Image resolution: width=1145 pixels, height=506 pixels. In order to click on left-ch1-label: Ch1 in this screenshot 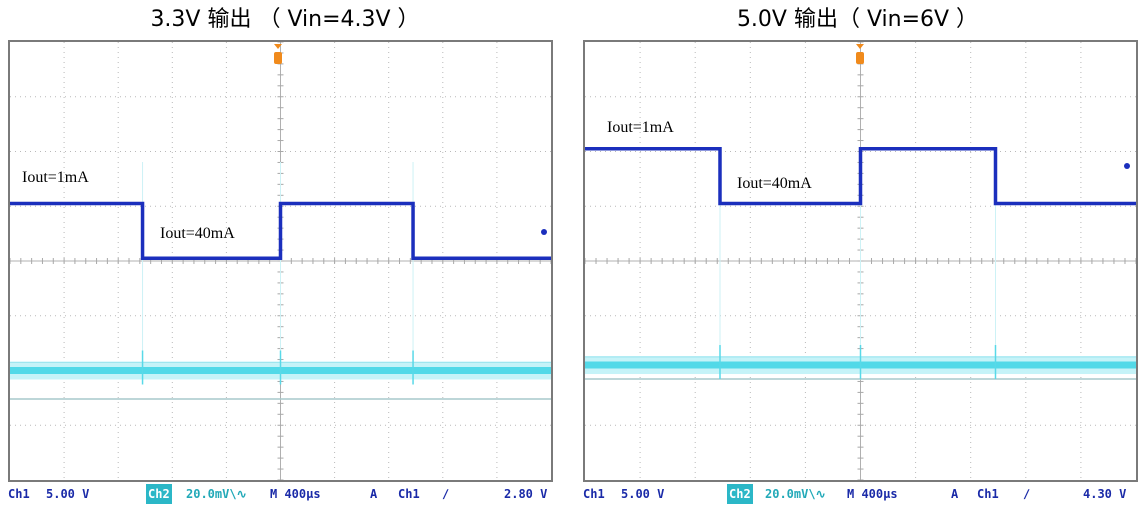, I will do `click(19, 494)`.